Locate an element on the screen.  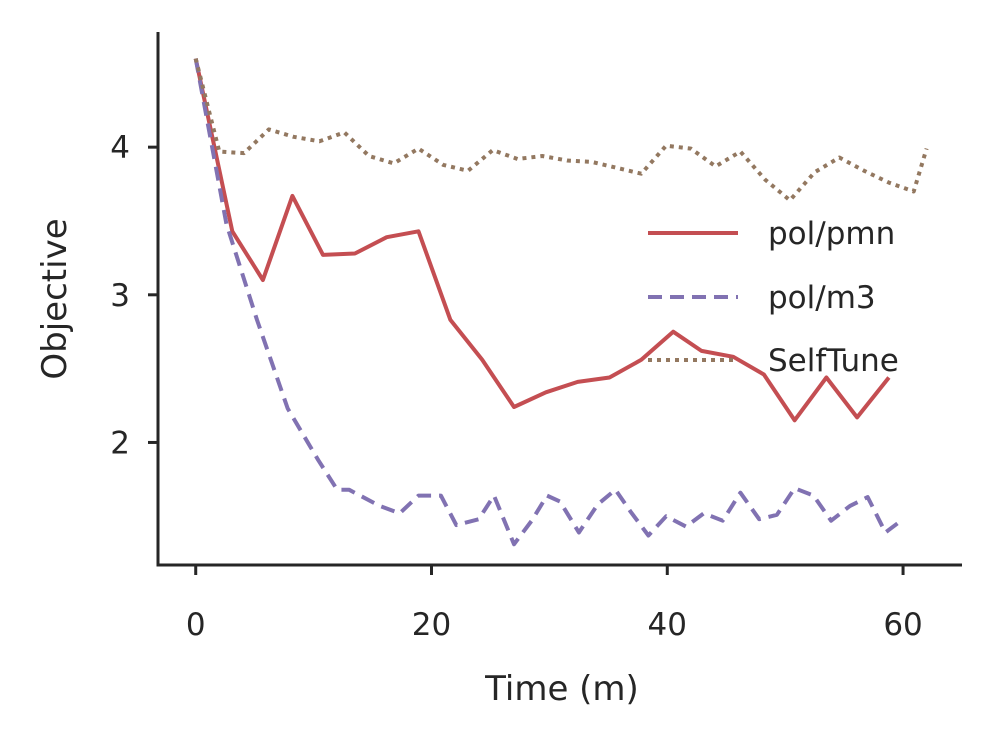
x-tick-label: 60 is located at coordinates (902, 625).